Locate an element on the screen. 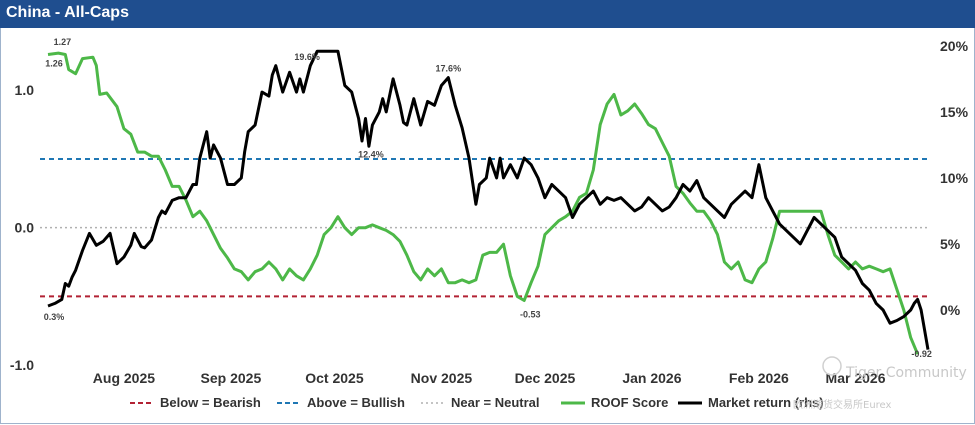 This screenshot has height=425, width=975. data-label: -0.92 is located at coordinates (921, 354).